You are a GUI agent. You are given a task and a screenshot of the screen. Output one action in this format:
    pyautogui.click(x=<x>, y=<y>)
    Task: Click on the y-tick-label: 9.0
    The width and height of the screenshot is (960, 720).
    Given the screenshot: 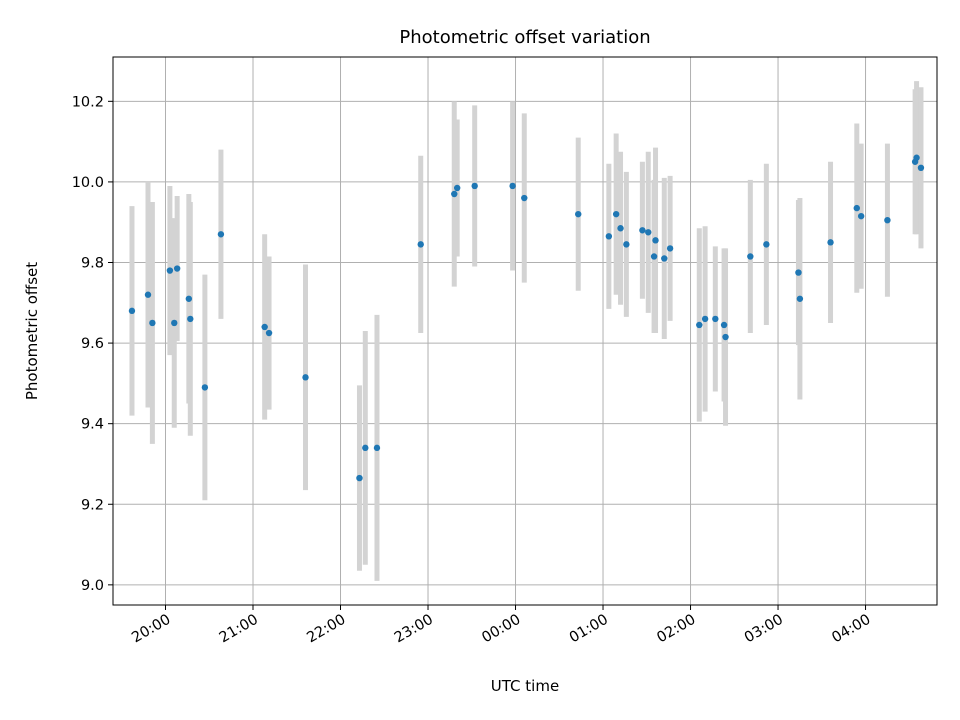 What is the action you would take?
    pyautogui.click(x=92, y=586)
    